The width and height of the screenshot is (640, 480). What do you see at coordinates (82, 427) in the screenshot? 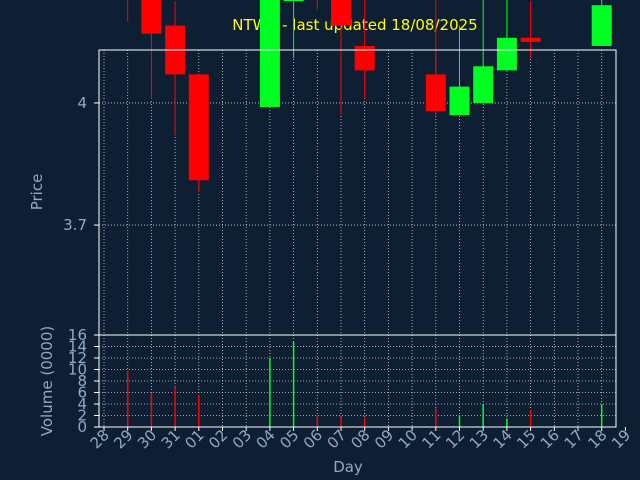
I see `volume-tick-label: 0` at bounding box center [82, 427].